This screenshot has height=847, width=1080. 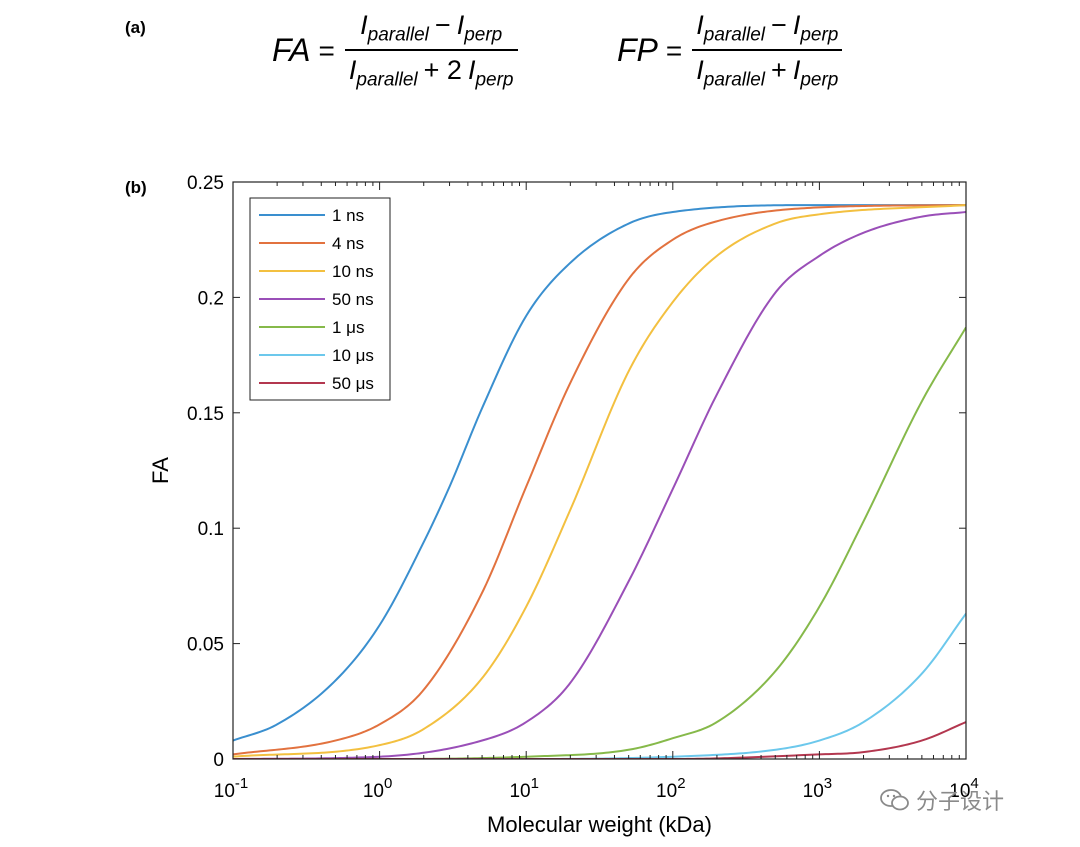 What do you see at coordinates (231, 788) in the screenshot?
I see `x-tick-label: 10⁻¹` at bounding box center [231, 788].